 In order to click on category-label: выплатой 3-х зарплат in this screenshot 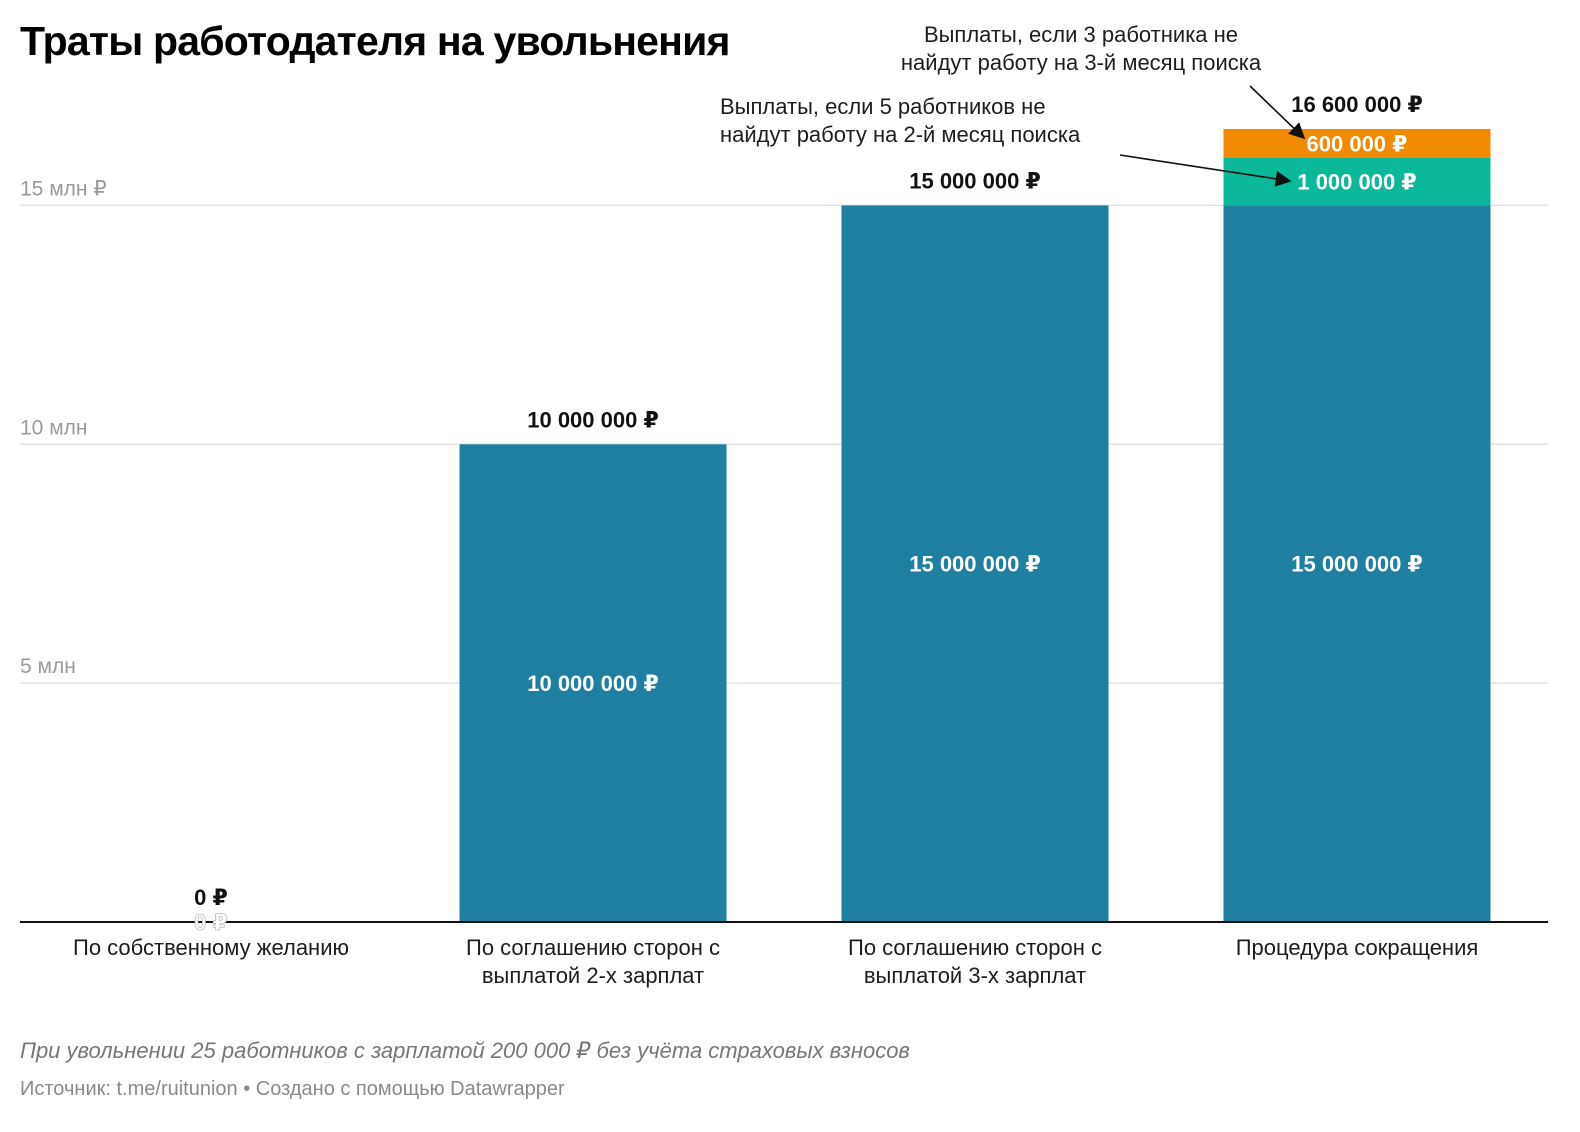, I will do `click(975, 975)`.